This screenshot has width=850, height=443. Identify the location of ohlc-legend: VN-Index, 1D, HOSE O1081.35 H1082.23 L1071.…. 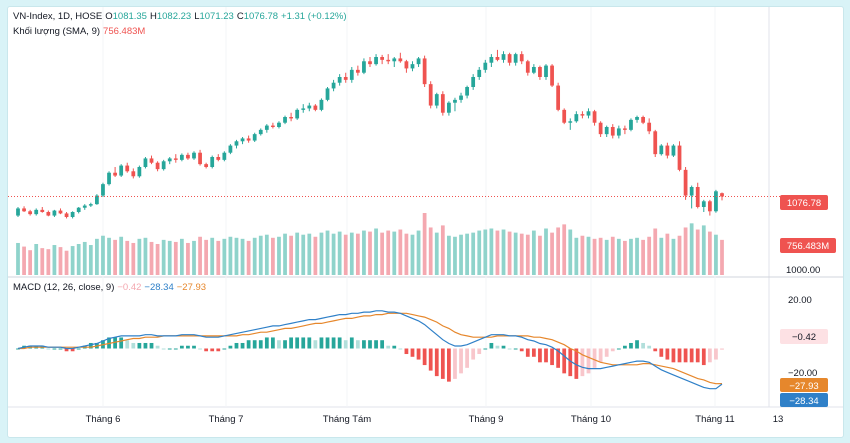
(181, 17).